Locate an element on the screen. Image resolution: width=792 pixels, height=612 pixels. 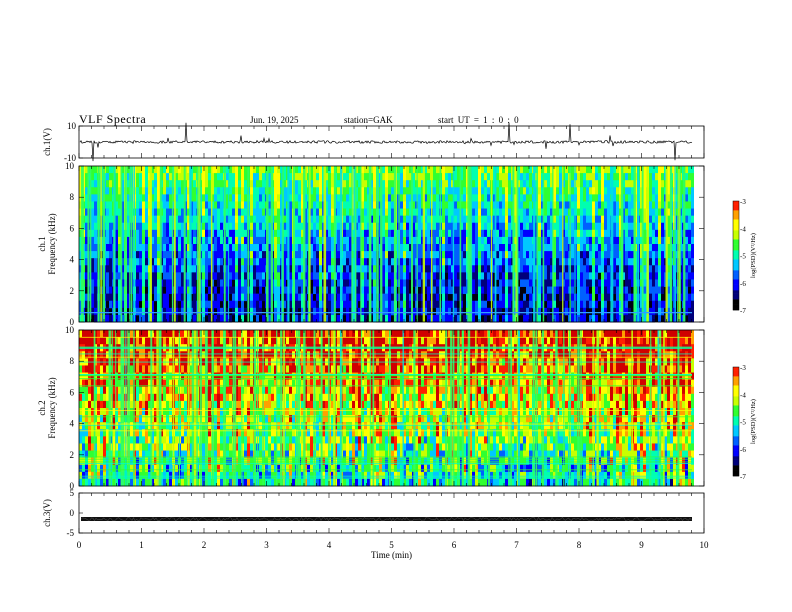
ch3-waveform-panel: 5 0 -5 ch.3(V) is located at coordinates (373, 513).